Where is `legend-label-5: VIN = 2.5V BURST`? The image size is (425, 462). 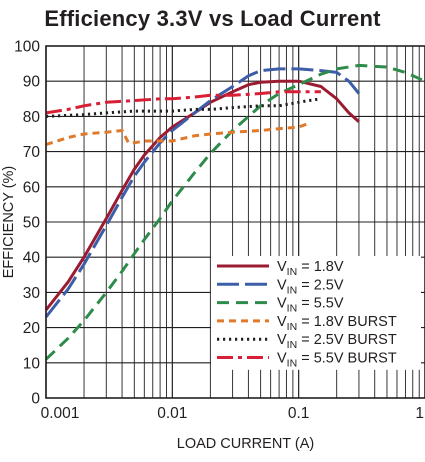
legend-label-5: VIN = 2.5V BURST is located at coordinates (337, 341).